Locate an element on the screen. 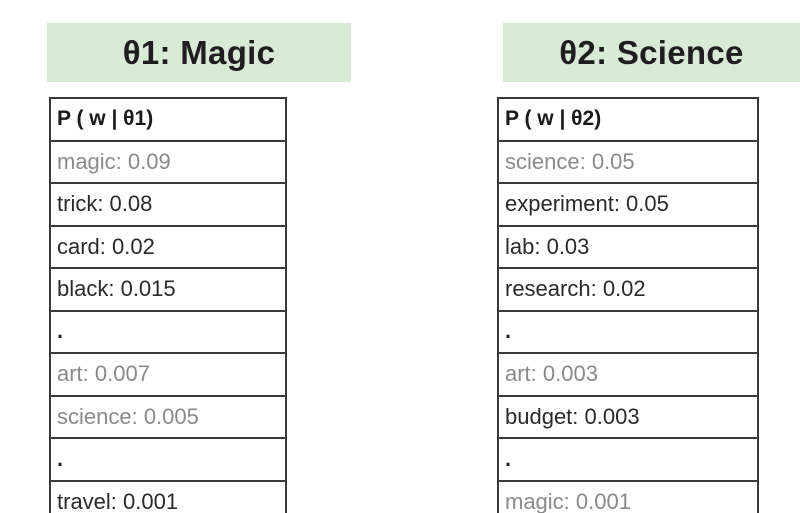 This screenshot has height=513, width=800. topic-1-row: science: 0.005 is located at coordinates (168, 417).